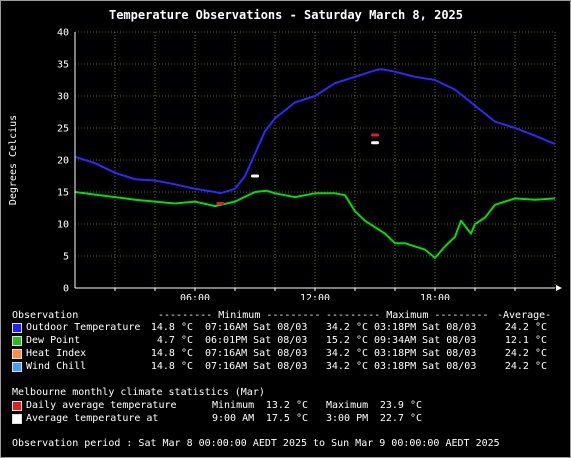 The image size is (571, 458). What do you see at coordinates (286, 418) in the screenshot?
I see `climate-row-min-value: 17.5 °C` at bounding box center [286, 418].